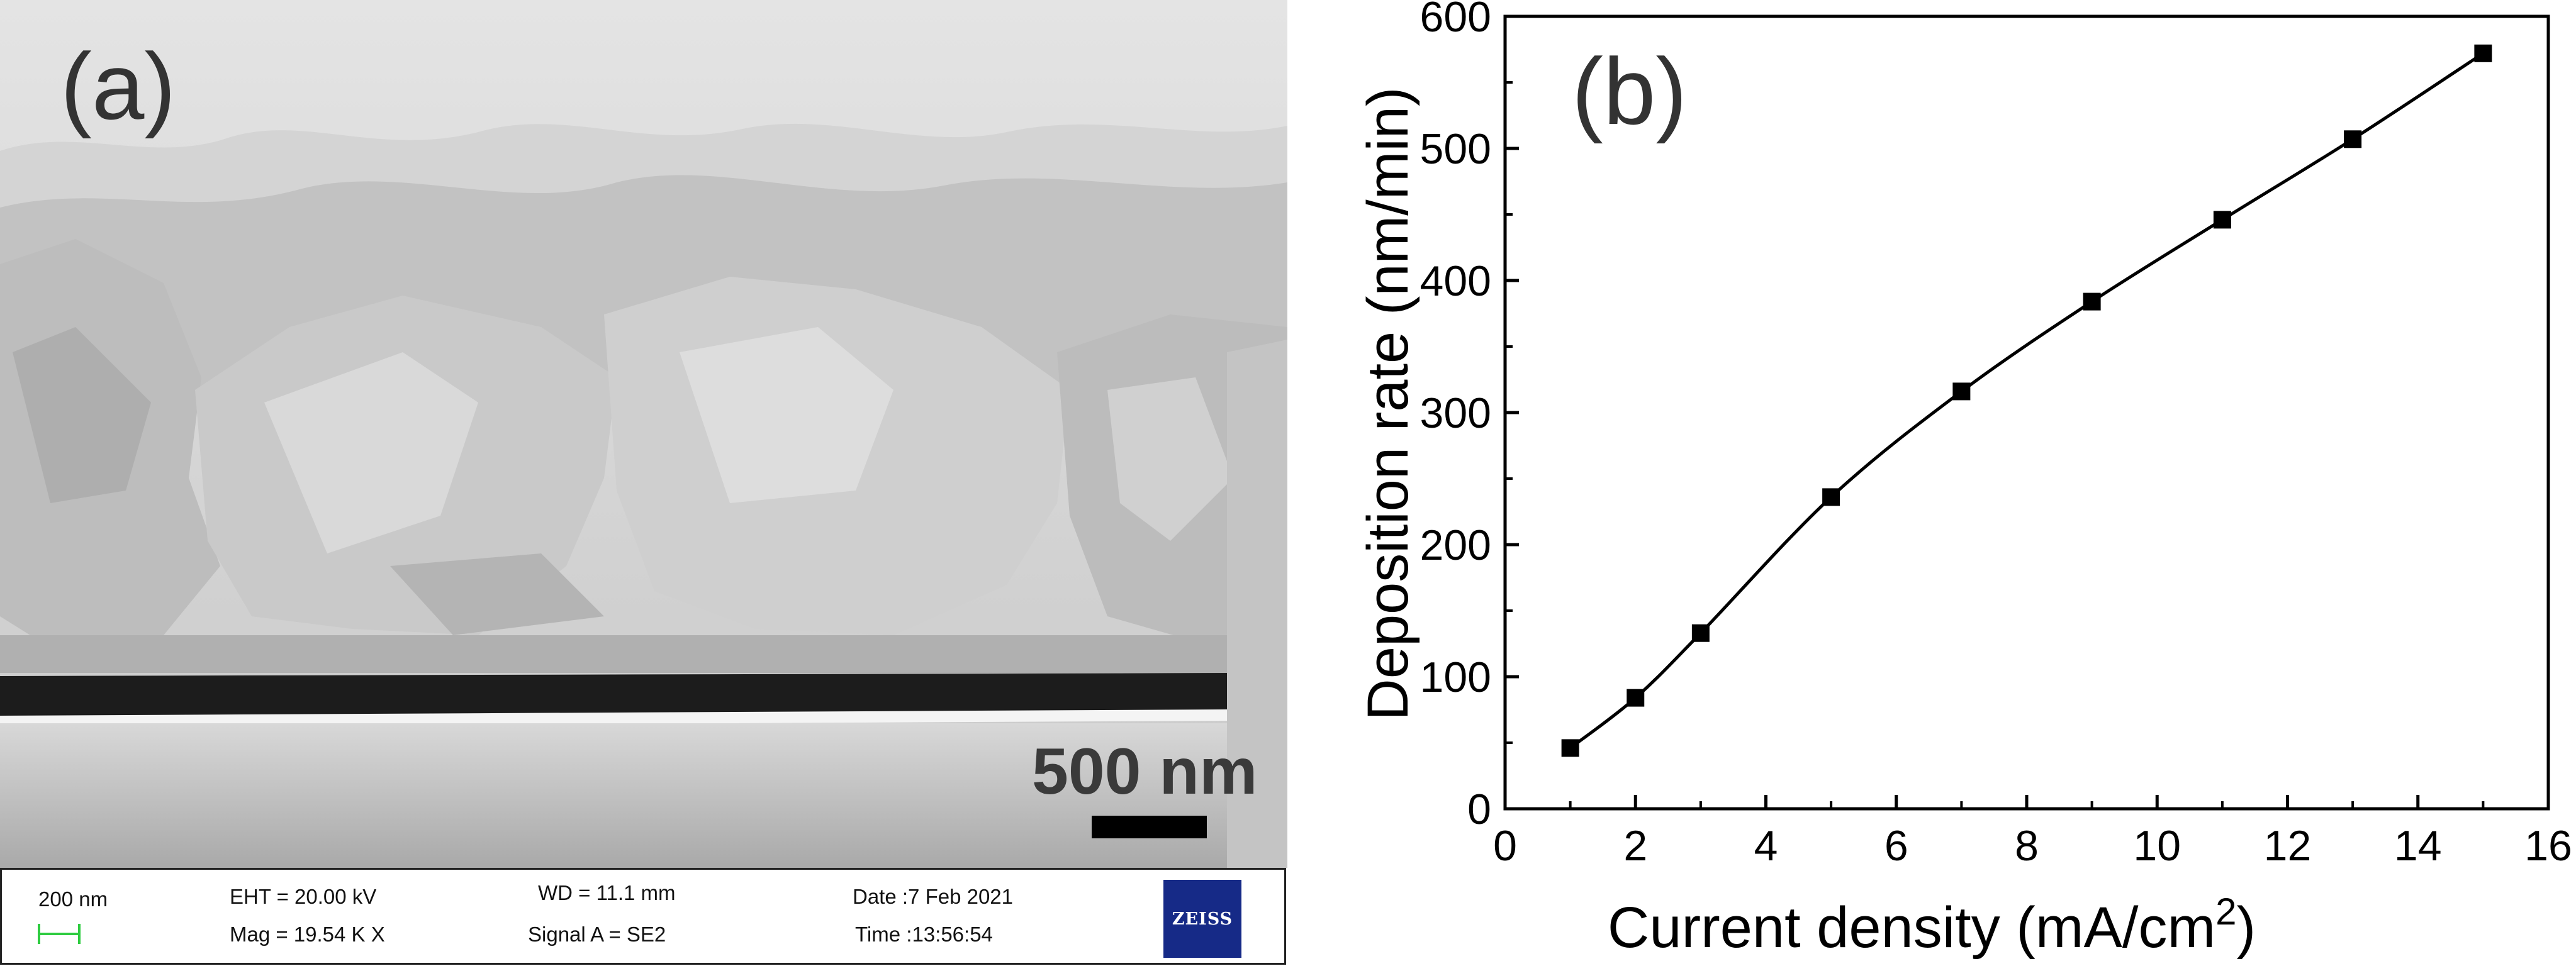 Image resolution: width=2576 pixels, height=966 pixels. Describe the element at coordinates (2246, 928) in the screenshot. I see `x-axis-title-suffix: )` at that location.